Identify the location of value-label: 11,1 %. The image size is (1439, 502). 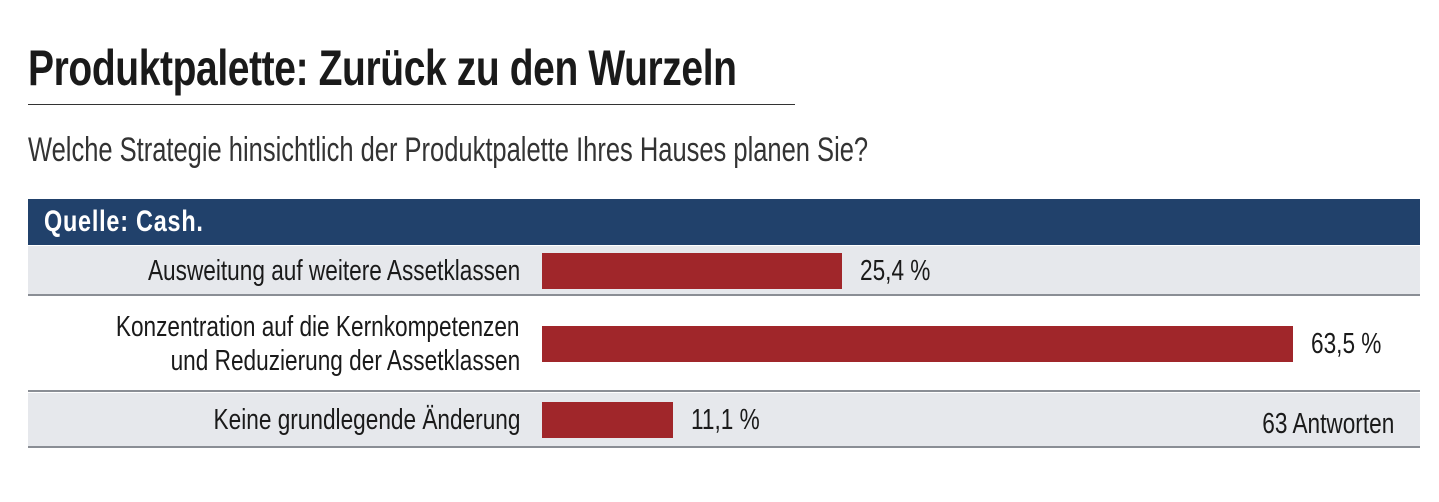
(725, 420).